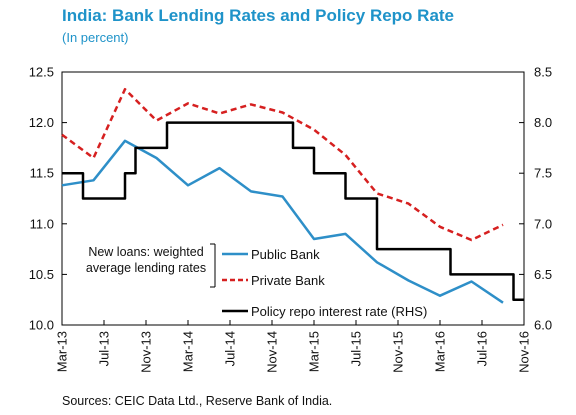  I want to click on x-tick-label: Nov-15, so click(398, 352).